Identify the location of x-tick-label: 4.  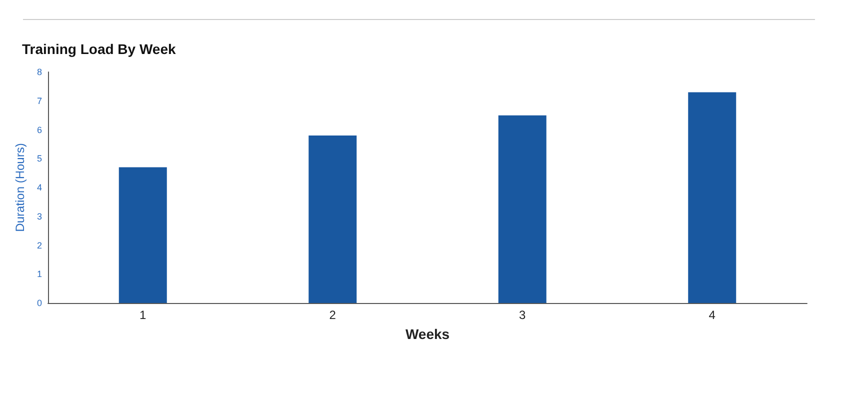
(712, 315).